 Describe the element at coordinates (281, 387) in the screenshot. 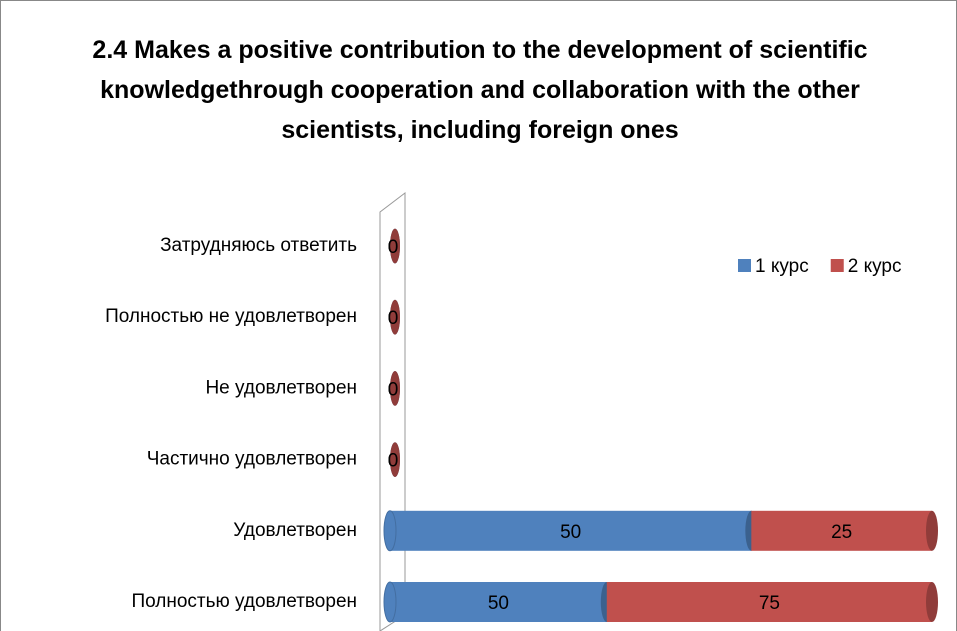

I see `y-tick-label: Не удовлетворен` at that location.